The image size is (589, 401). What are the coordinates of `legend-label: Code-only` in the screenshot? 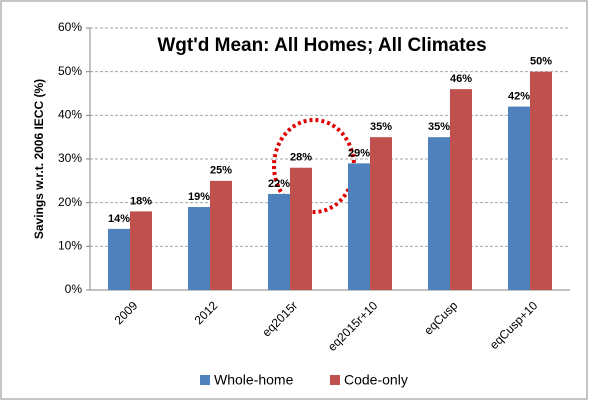 It's located at (376, 380).